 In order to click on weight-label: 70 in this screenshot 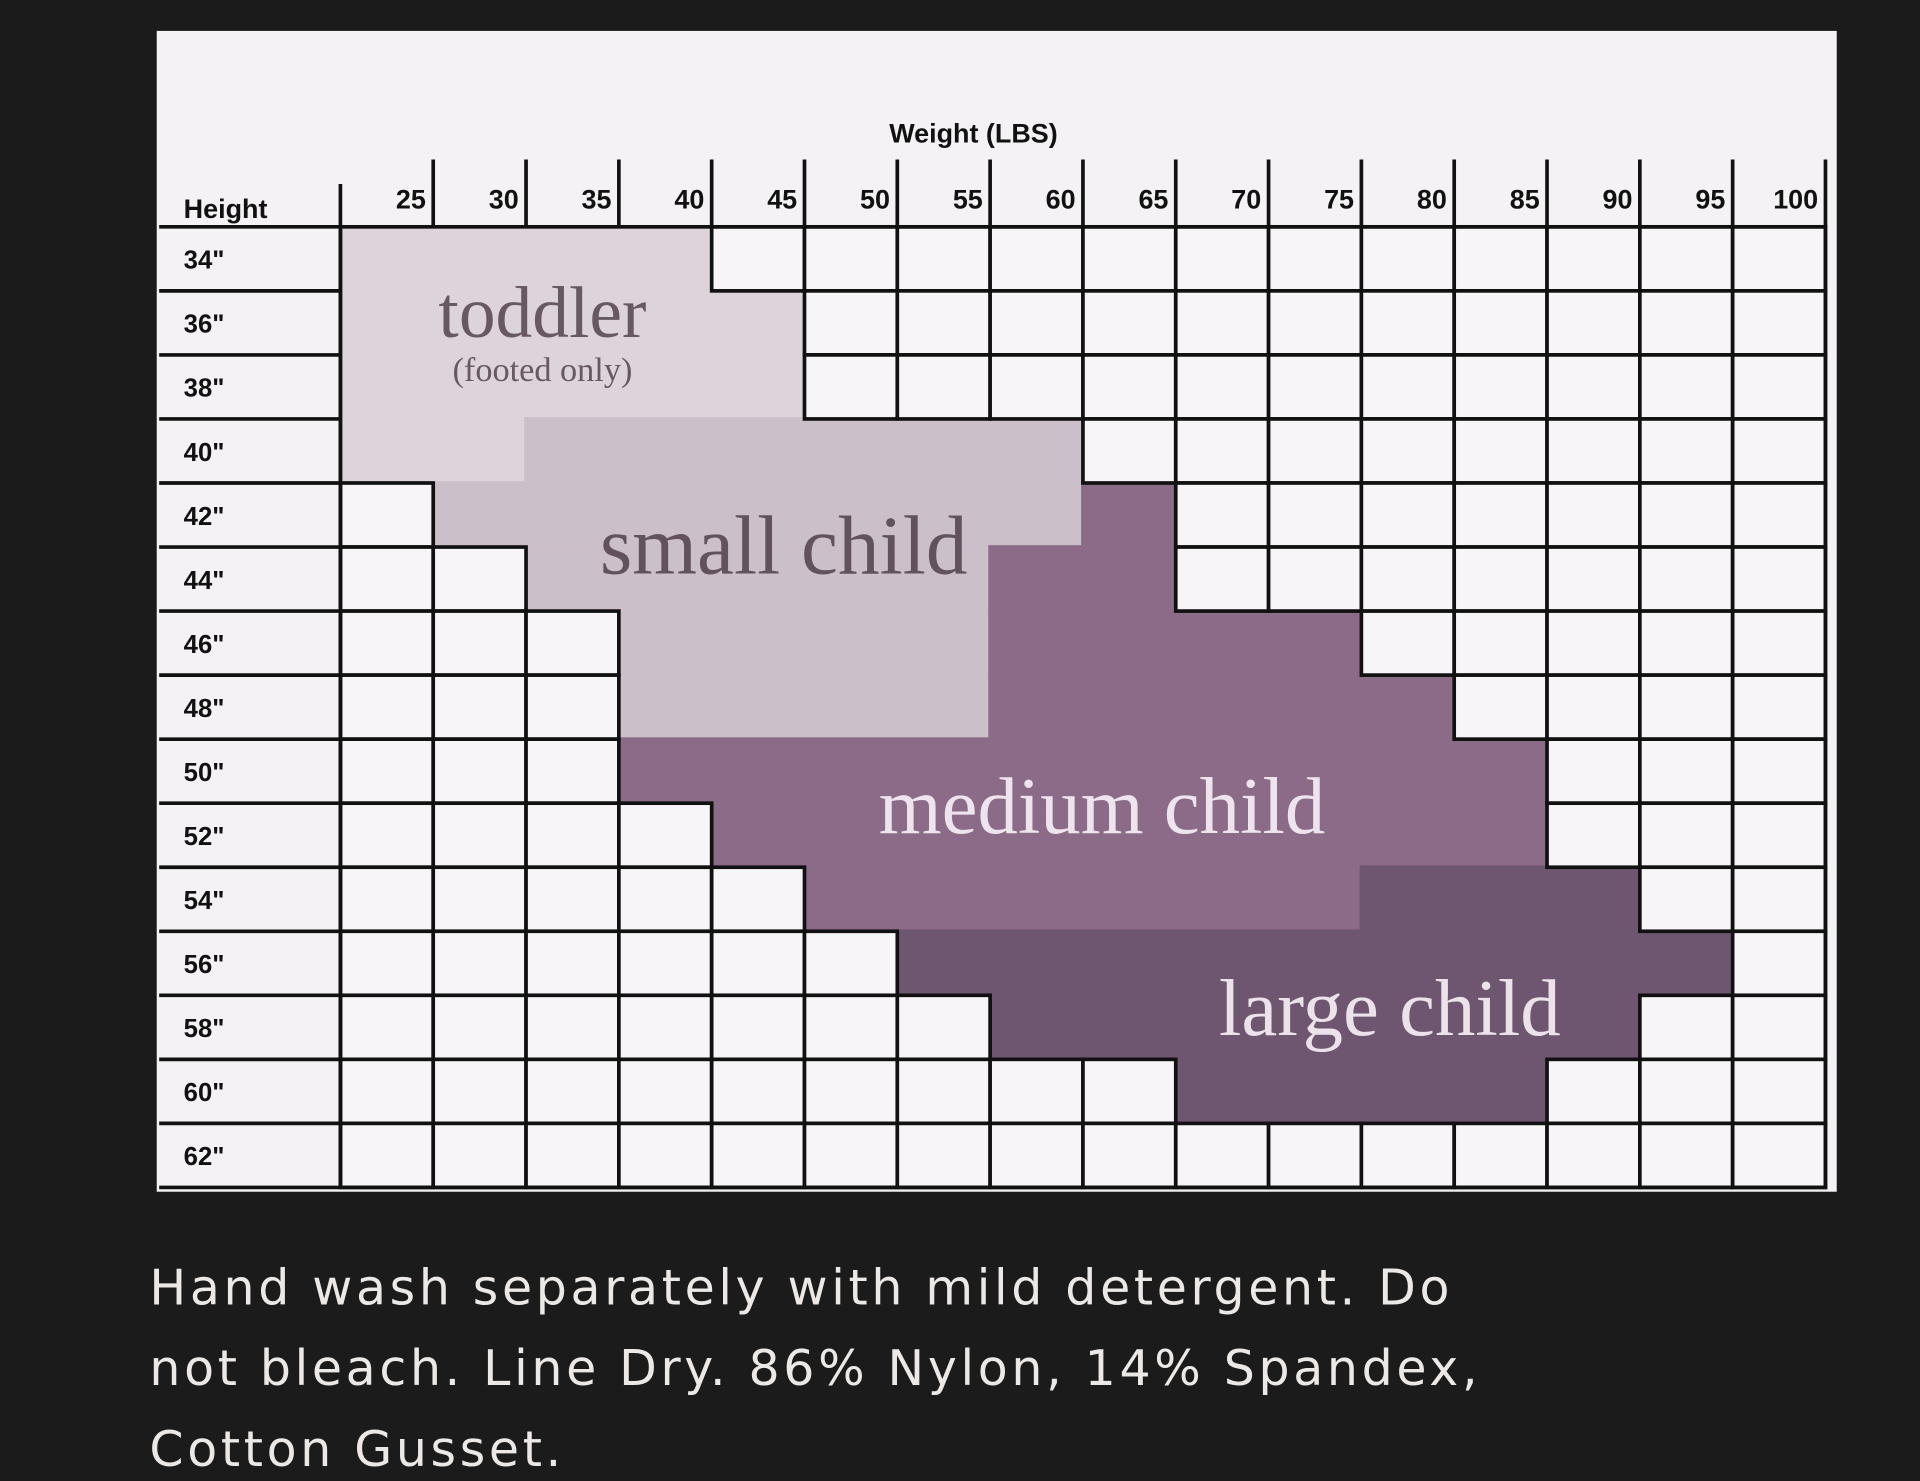, I will do `click(1246, 199)`.